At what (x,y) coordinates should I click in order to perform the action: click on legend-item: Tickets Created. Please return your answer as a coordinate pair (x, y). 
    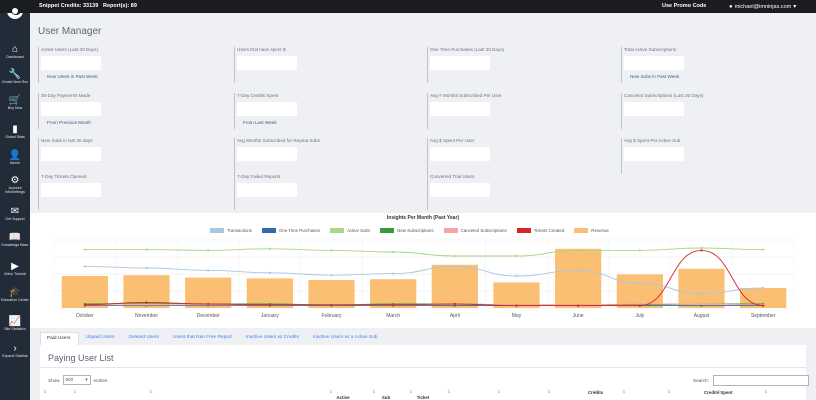
    Looking at the image, I should click on (540, 230).